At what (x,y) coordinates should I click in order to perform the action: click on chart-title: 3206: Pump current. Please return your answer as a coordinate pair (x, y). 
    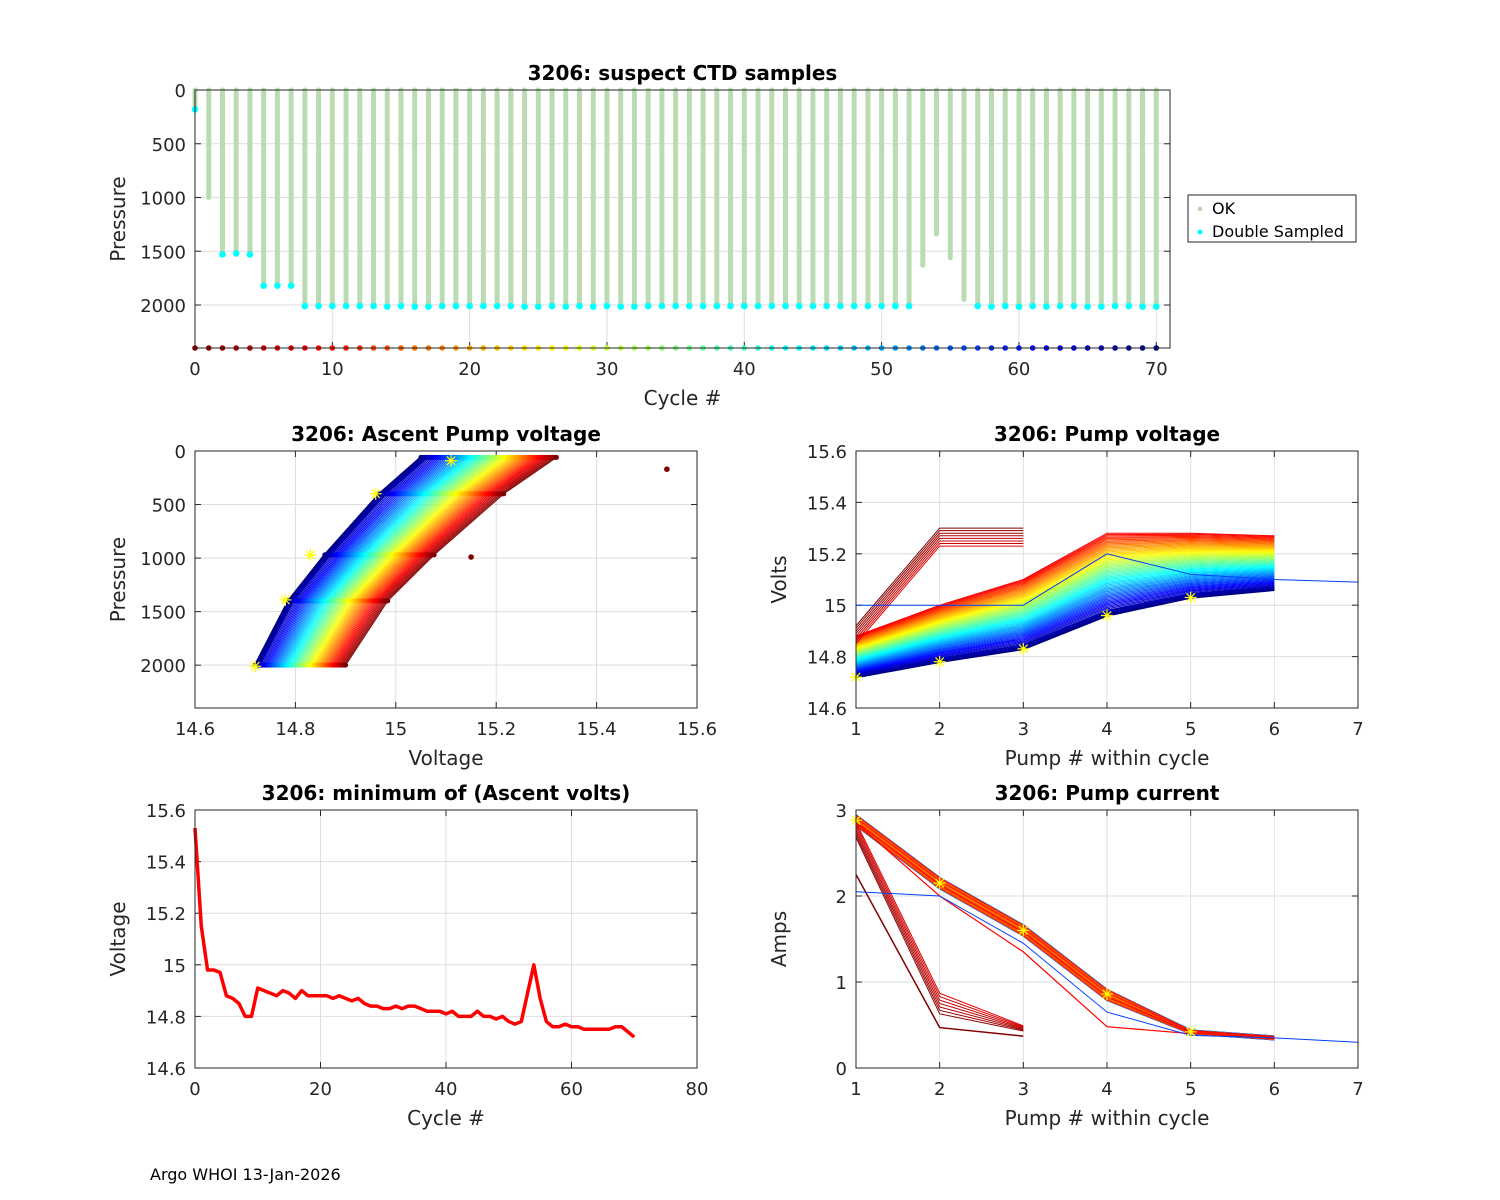
    Looking at the image, I should click on (1107, 793).